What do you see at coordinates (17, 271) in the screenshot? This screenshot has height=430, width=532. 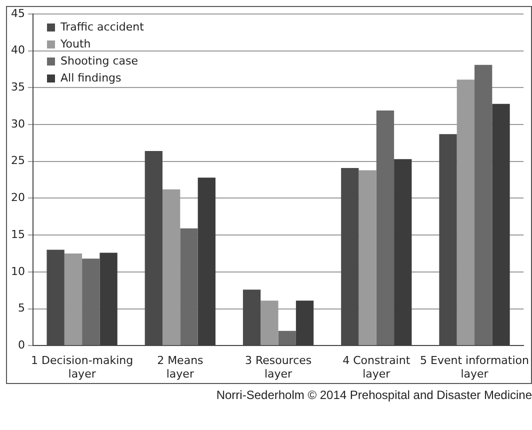 I see `y-tick-label: 10` at bounding box center [17, 271].